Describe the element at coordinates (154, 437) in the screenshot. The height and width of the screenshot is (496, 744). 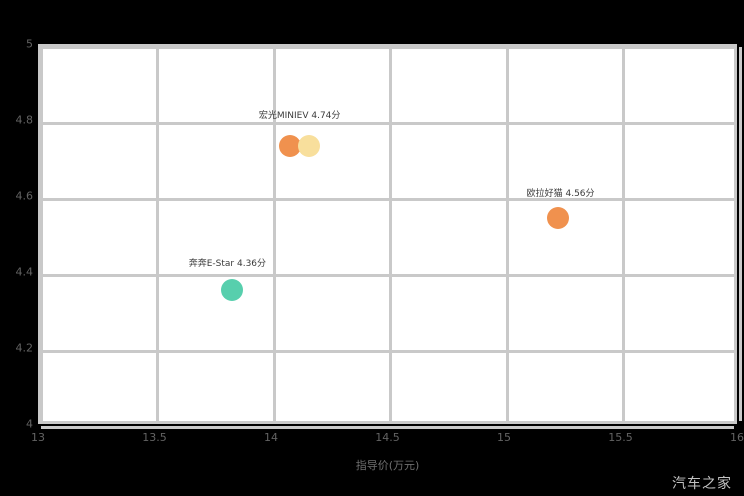
I see `x-tick-label: 13.5` at that location.